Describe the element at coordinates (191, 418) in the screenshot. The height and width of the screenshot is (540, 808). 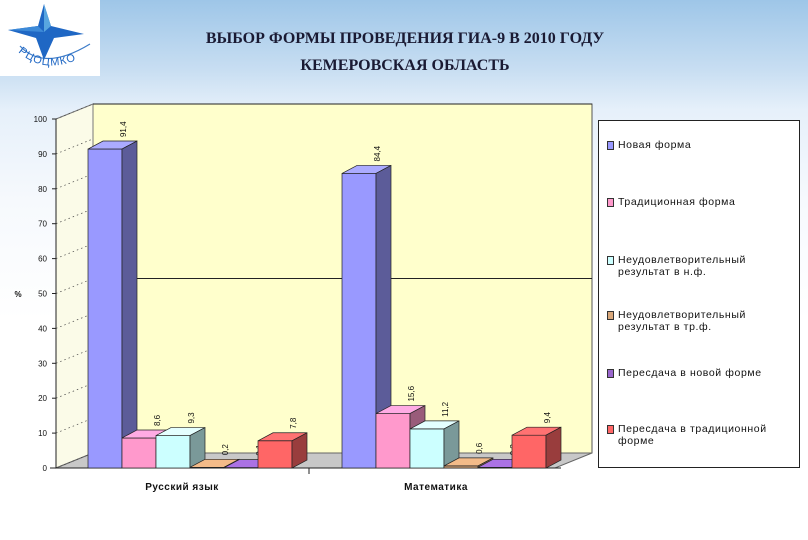
I see `data-label: 9,3` at that location.